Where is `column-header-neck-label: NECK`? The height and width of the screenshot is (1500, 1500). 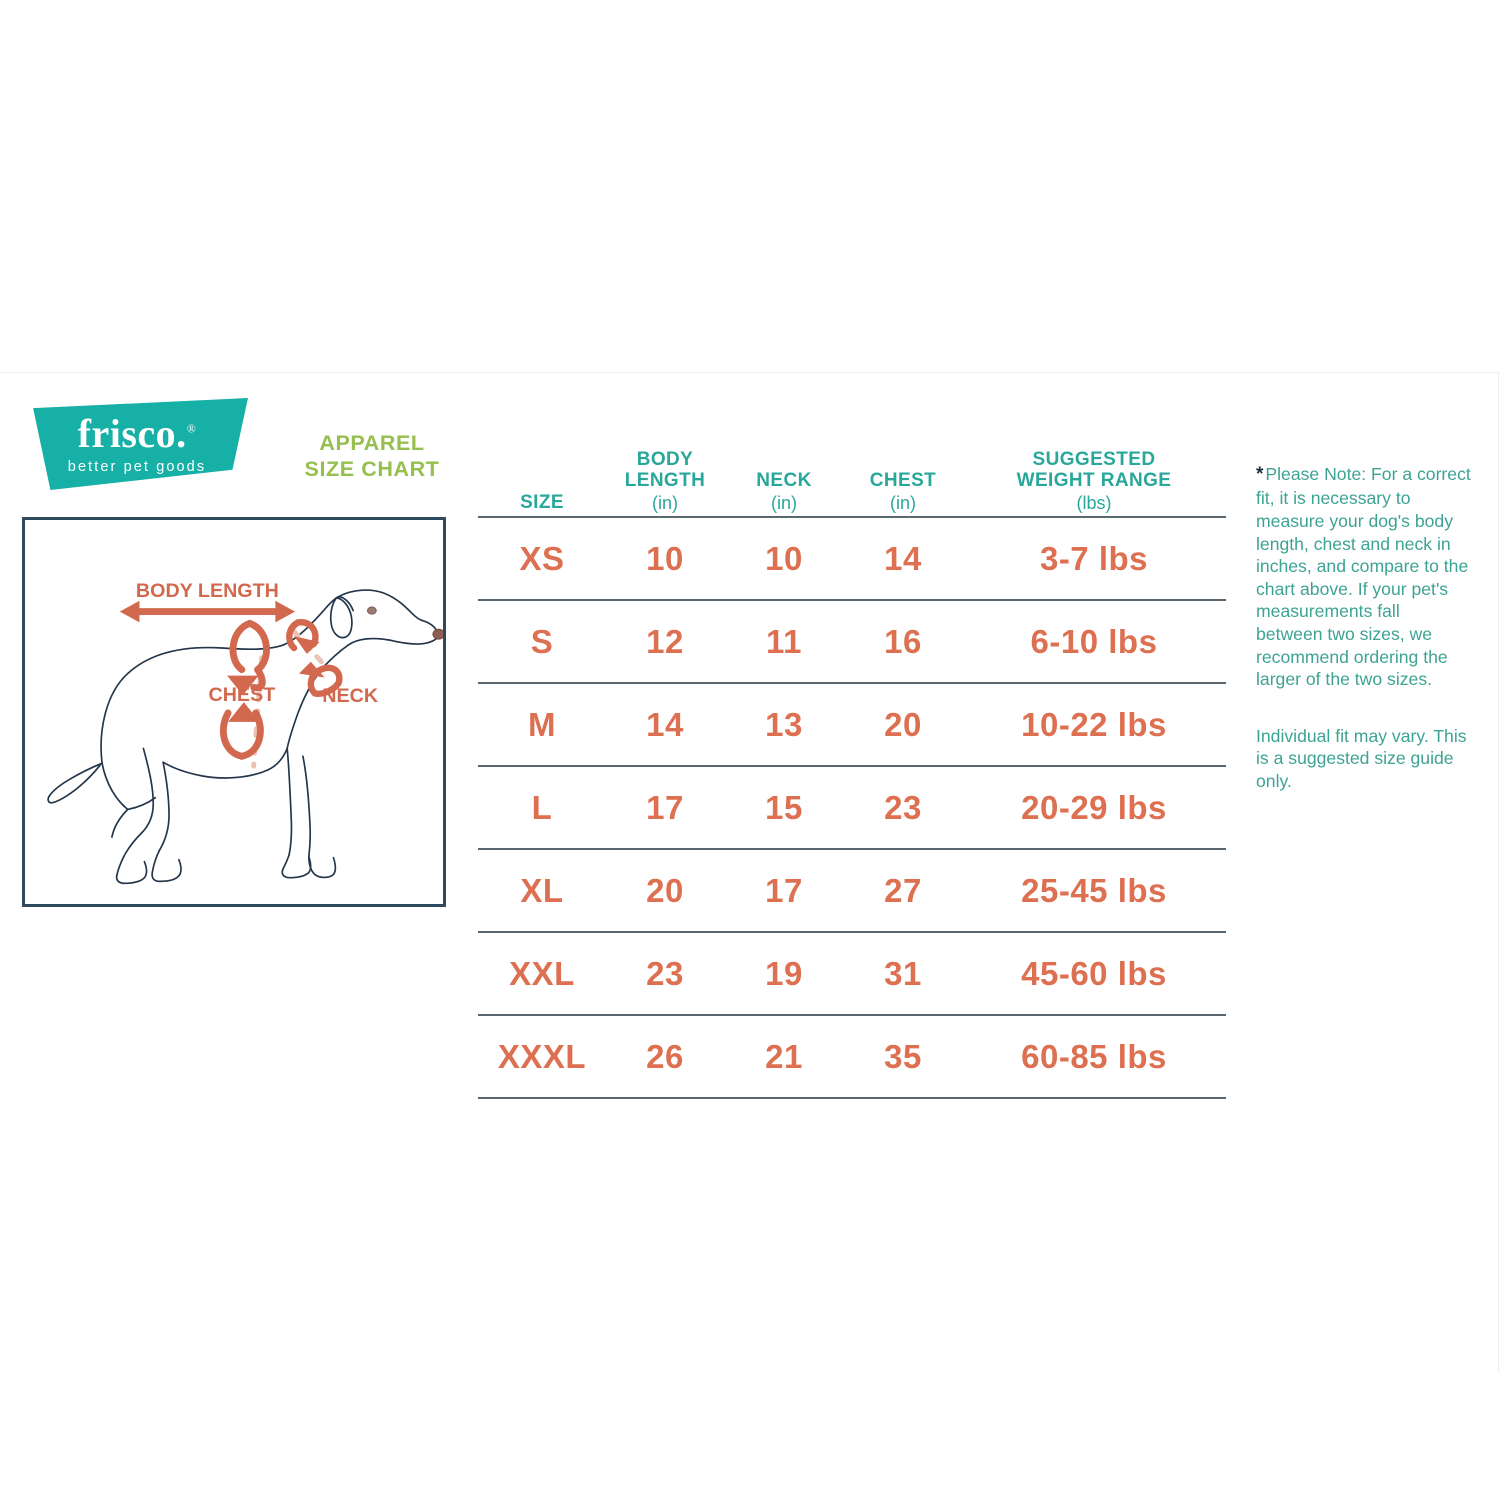
column-header-neck-label: NECK is located at coordinates (784, 481).